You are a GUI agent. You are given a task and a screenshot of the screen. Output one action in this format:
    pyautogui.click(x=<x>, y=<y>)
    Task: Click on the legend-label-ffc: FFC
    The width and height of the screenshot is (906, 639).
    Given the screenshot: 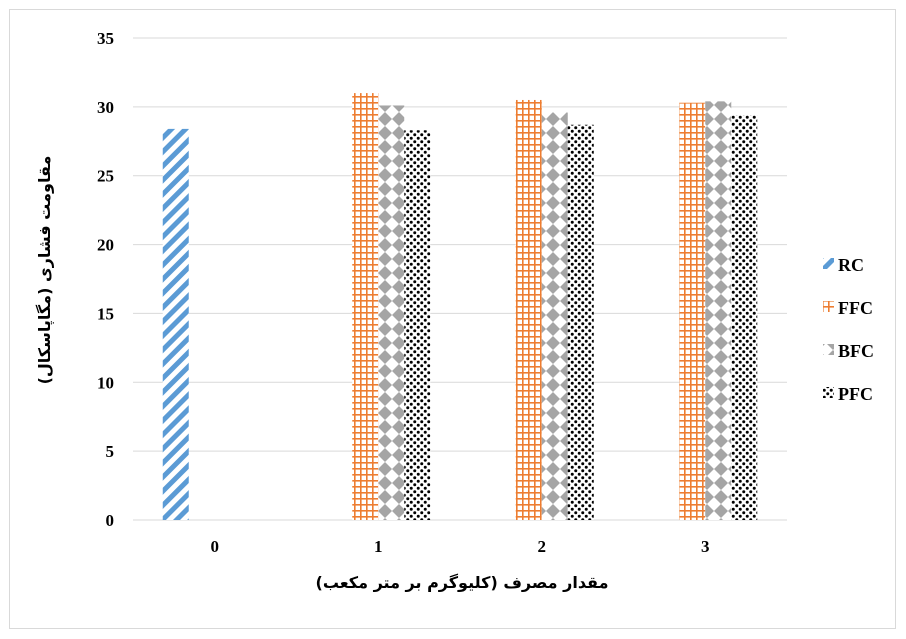 What is the action you would take?
    pyautogui.click(x=855, y=308)
    